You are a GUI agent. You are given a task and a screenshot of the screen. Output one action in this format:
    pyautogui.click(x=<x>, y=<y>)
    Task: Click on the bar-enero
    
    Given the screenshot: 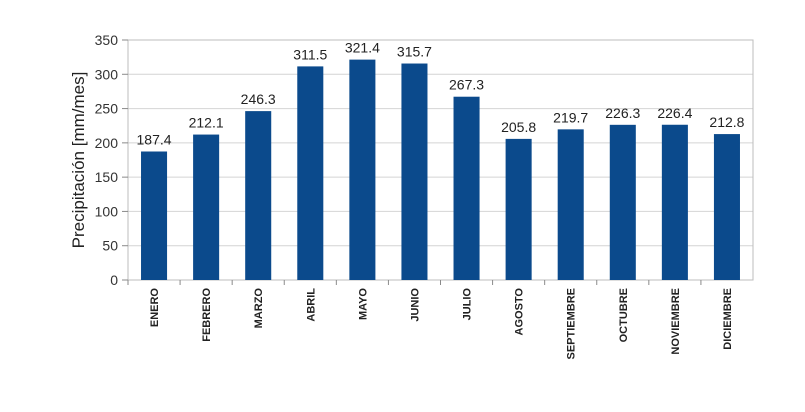 What is the action you would take?
    pyautogui.click(x=154, y=215)
    